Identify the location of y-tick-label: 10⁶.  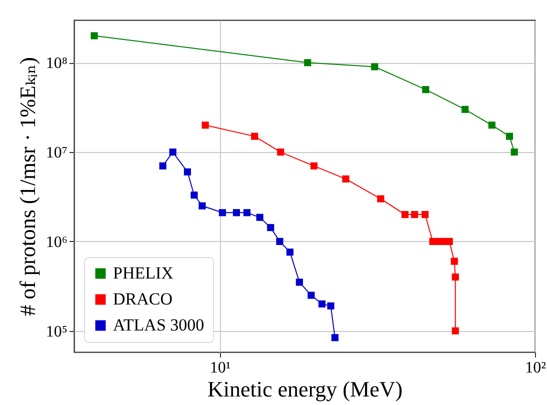
(57, 242).